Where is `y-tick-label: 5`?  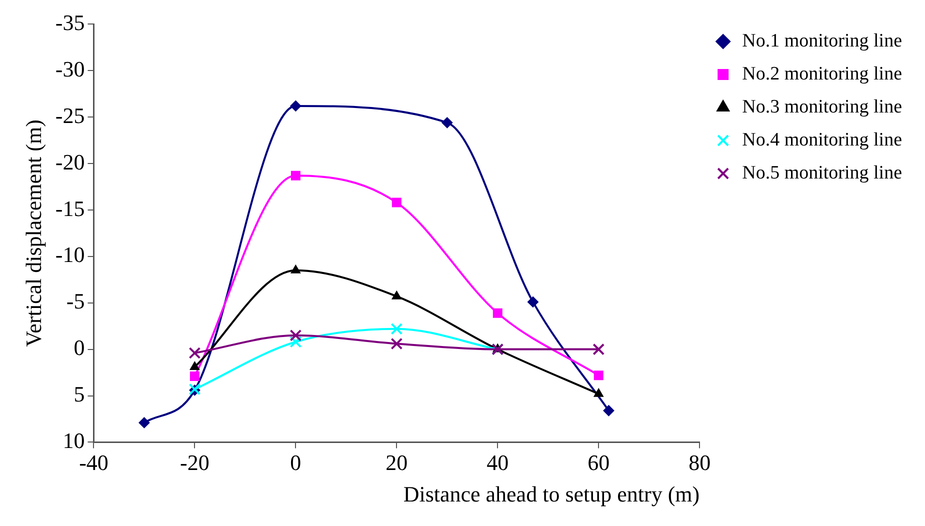
y-tick-label: 5 is located at coordinates (79, 394).